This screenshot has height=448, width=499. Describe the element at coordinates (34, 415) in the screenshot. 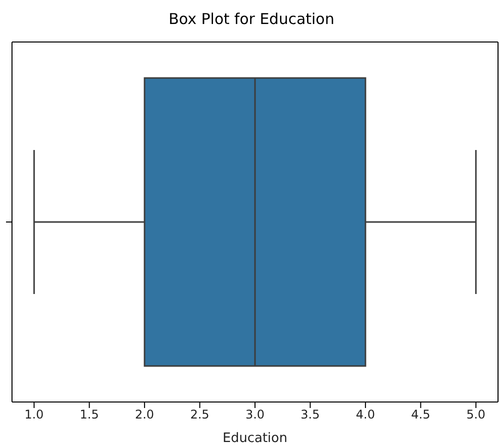

I see `x-tick-label: 1.0` at that location.